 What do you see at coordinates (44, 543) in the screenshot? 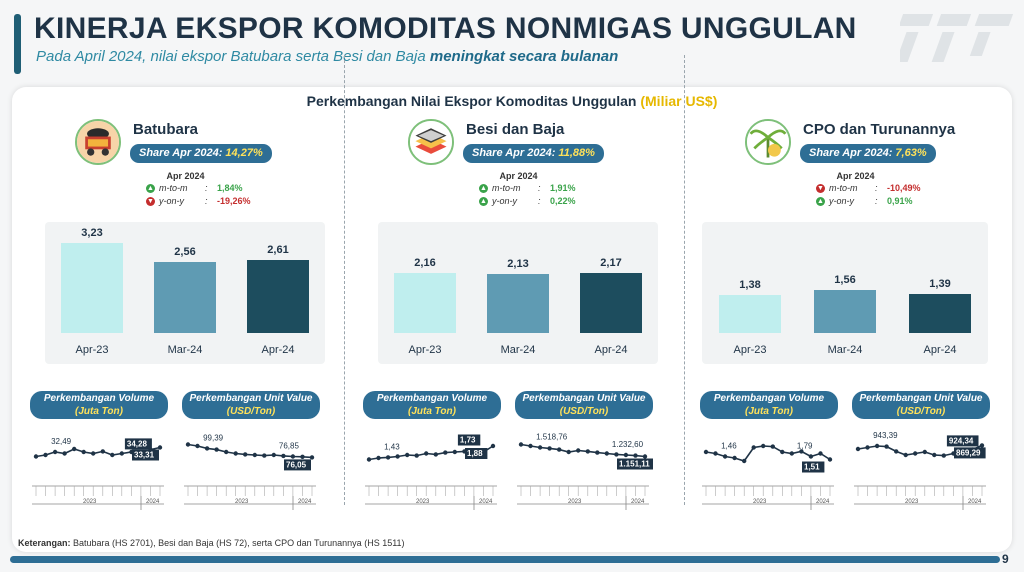
I see `footnote-label: Keterangan:` at bounding box center [44, 543].